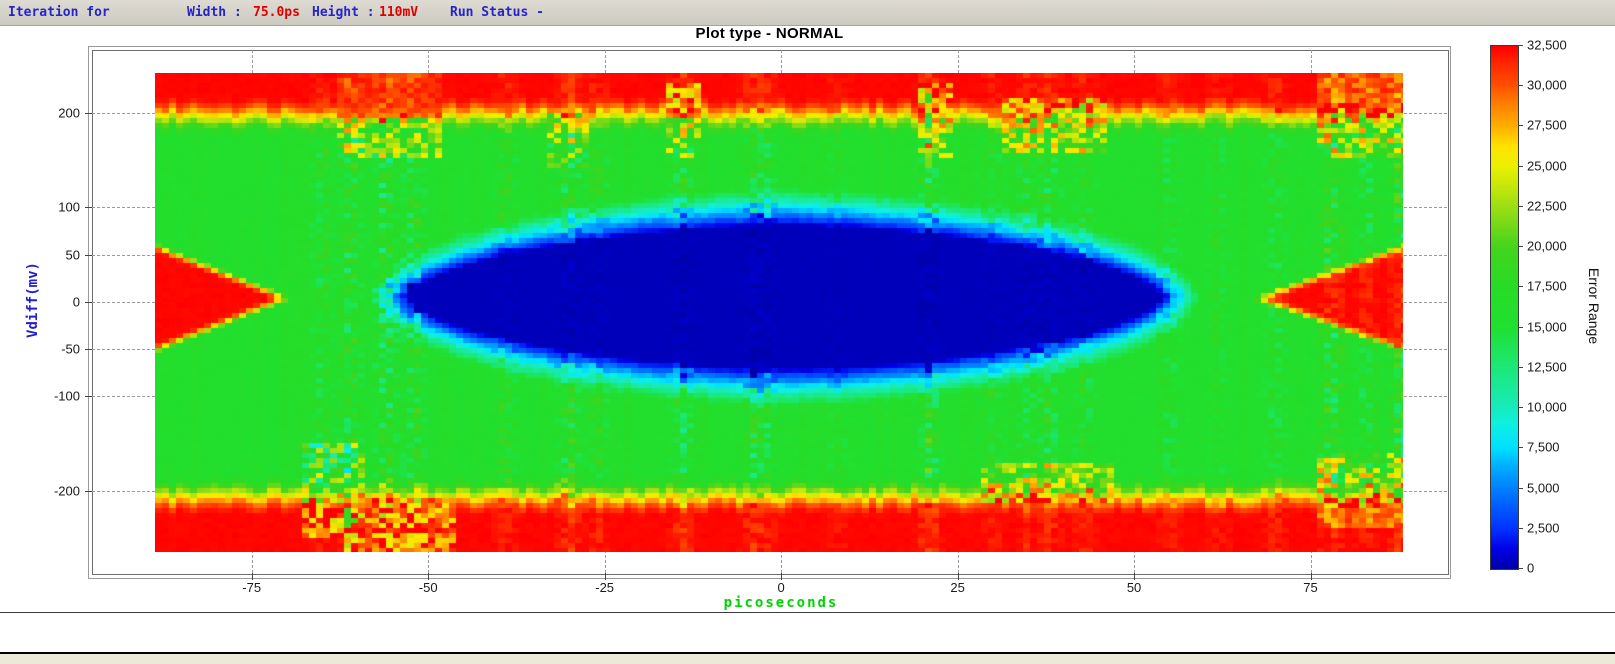 This screenshot has width=1615, height=664. What do you see at coordinates (605, 587) in the screenshot?
I see `x-tick-label: -25` at bounding box center [605, 587].